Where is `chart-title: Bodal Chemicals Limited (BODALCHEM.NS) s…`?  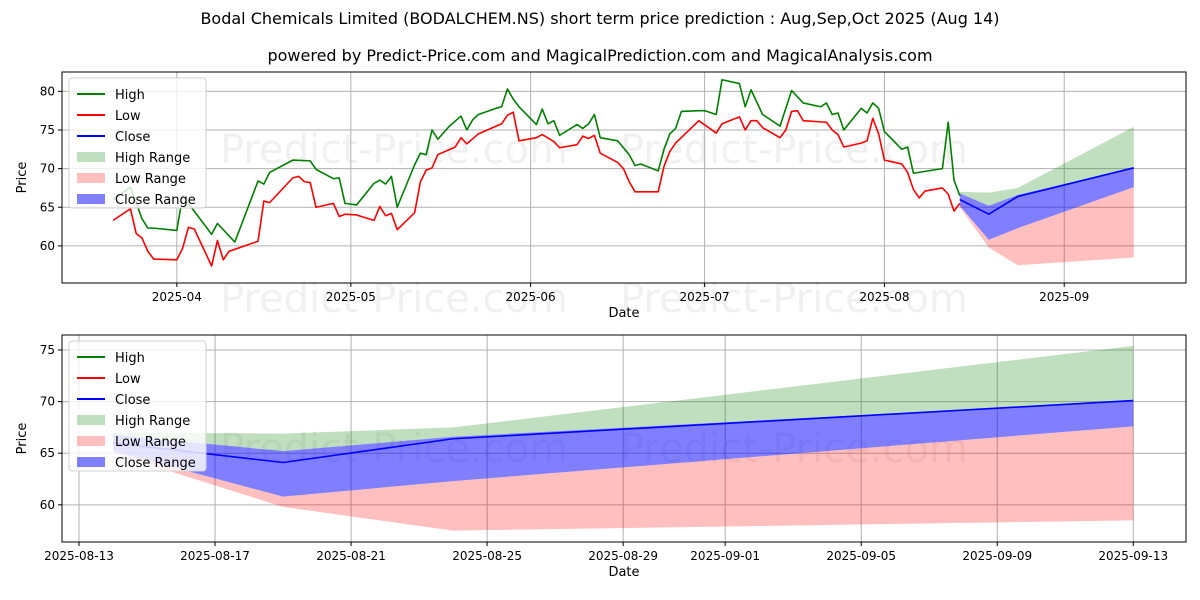
chart-title: Bodal Chemicals Limited (BODALCHEM.NS) s… is located at coordinates (600, 18).